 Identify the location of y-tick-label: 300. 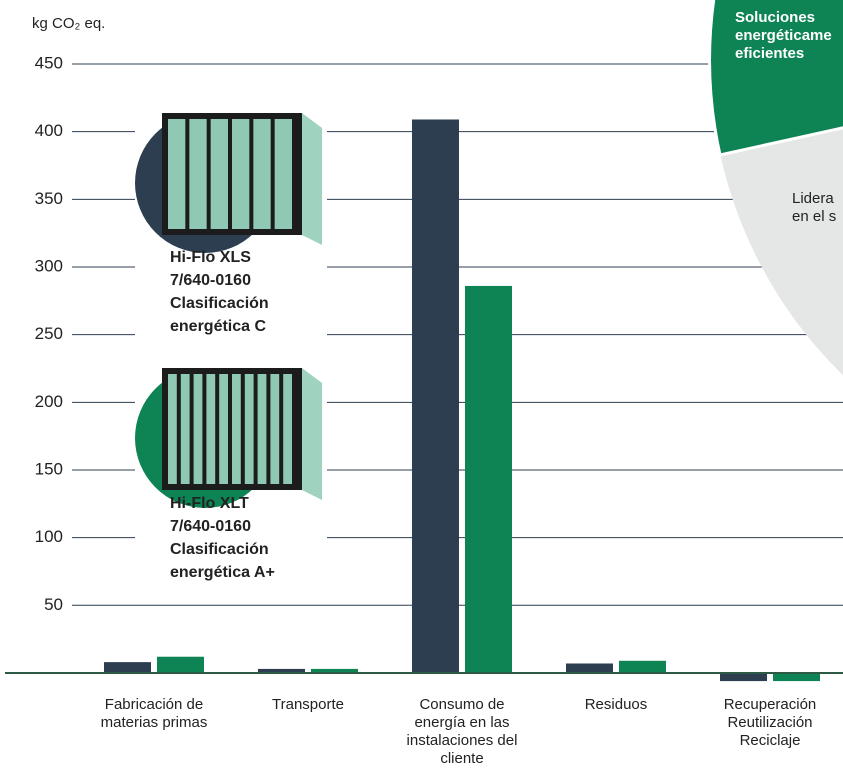
(49, 265).